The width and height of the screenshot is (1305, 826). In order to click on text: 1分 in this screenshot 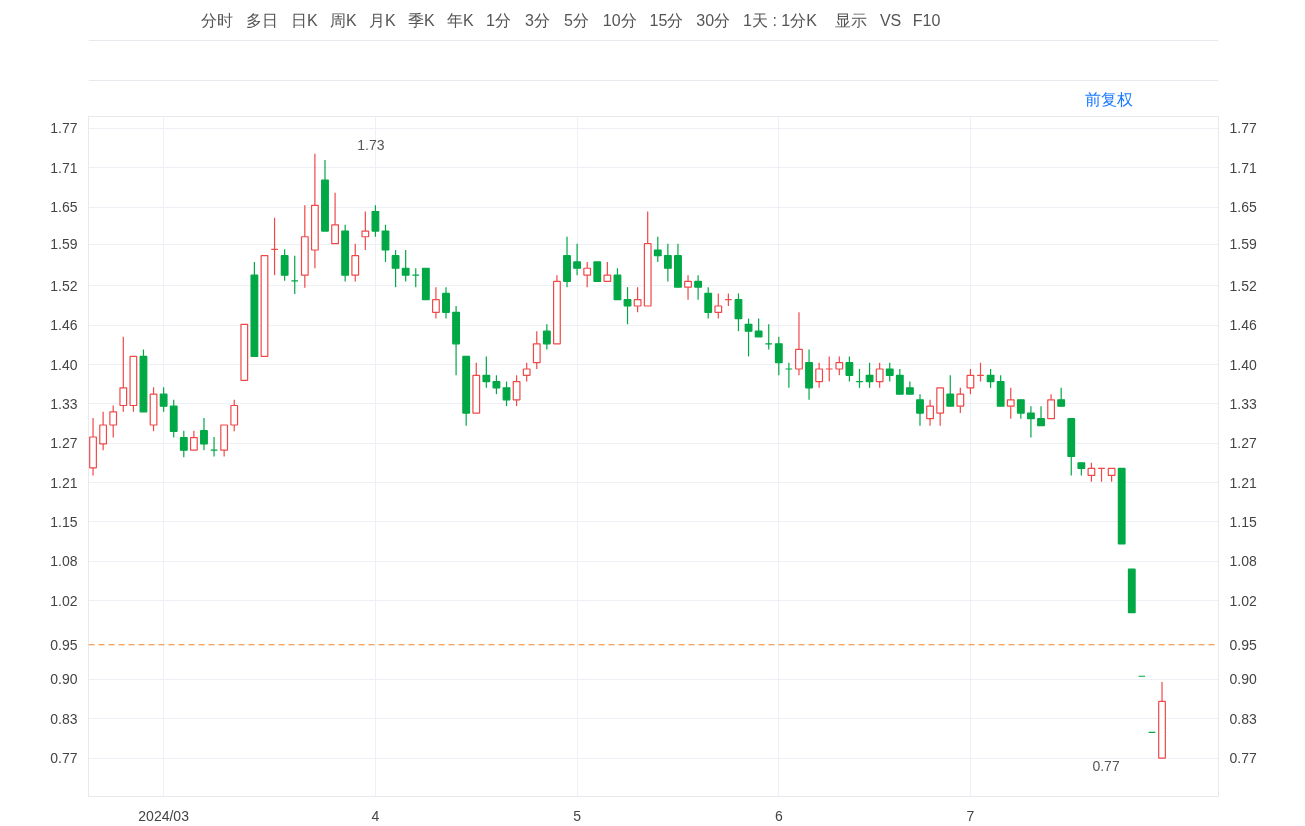, I will do `click(498, 20)`.